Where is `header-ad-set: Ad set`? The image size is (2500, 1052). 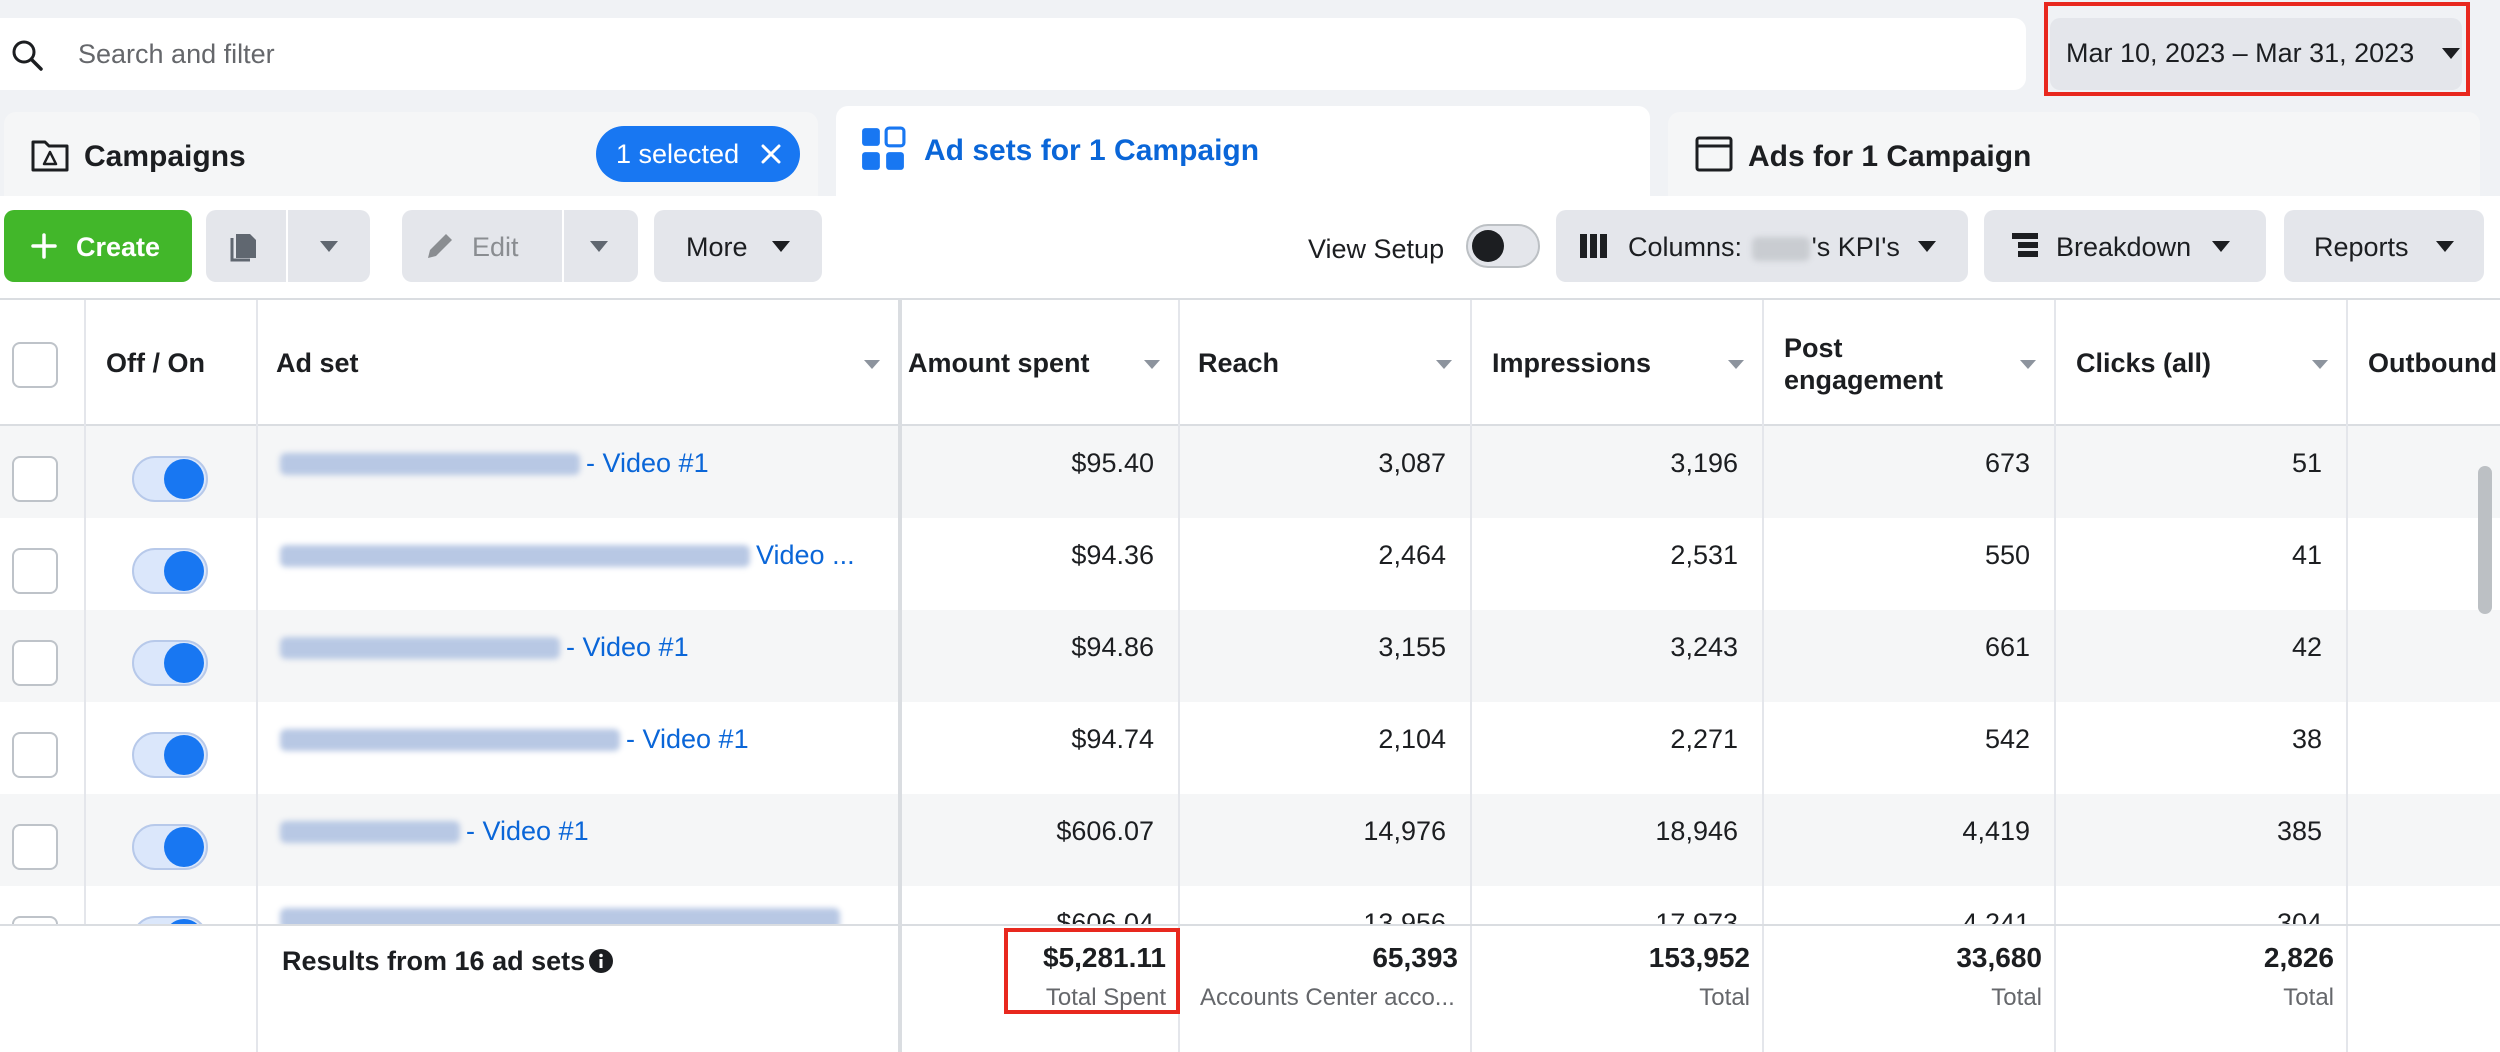 header-ad-set: Ad set is located at coordinates (580, 363).